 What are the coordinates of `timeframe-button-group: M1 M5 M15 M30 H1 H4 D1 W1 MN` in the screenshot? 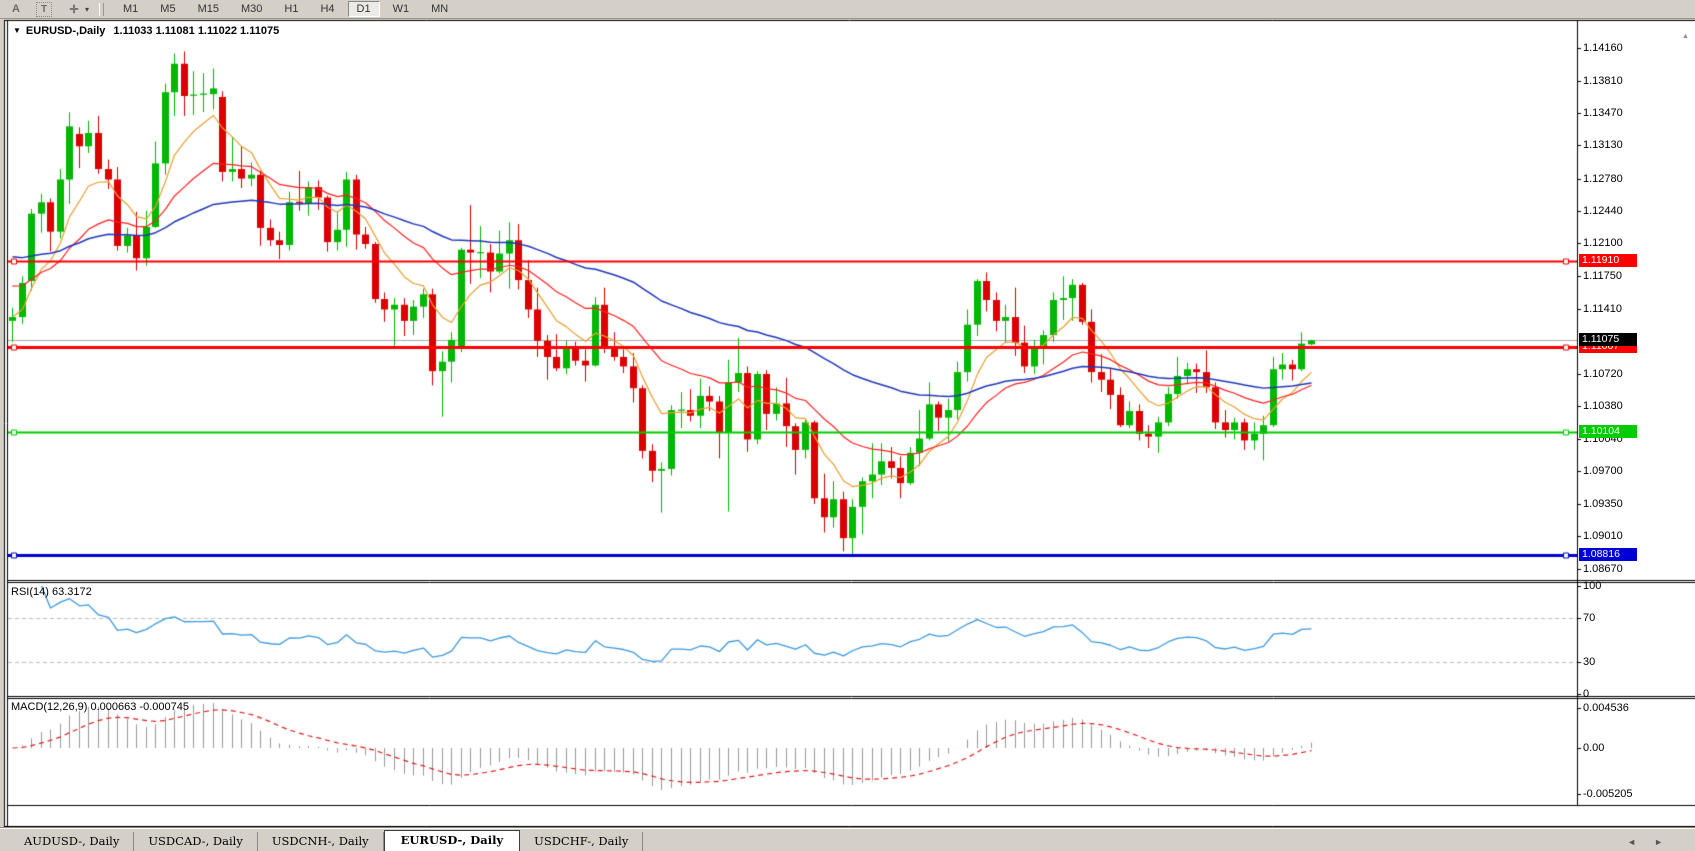 It's located at (285, 9).